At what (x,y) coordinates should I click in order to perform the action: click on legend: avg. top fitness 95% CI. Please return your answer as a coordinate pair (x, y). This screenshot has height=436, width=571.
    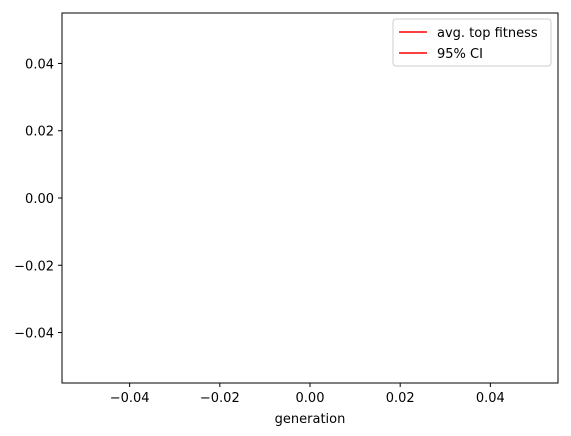
    Looking at the image, I should click on (472, 42).